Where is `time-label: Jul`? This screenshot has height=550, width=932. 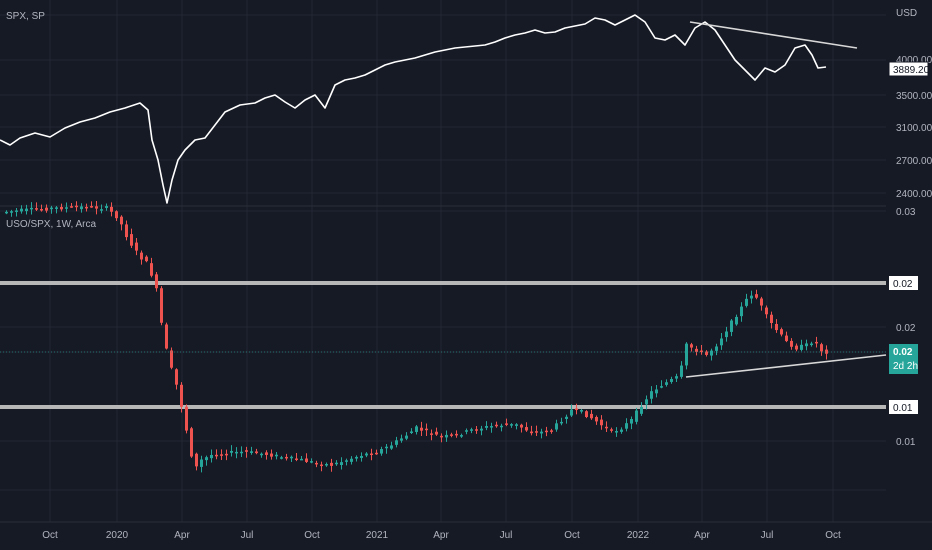 time-label: Jul is located at coordinates (247, 535).